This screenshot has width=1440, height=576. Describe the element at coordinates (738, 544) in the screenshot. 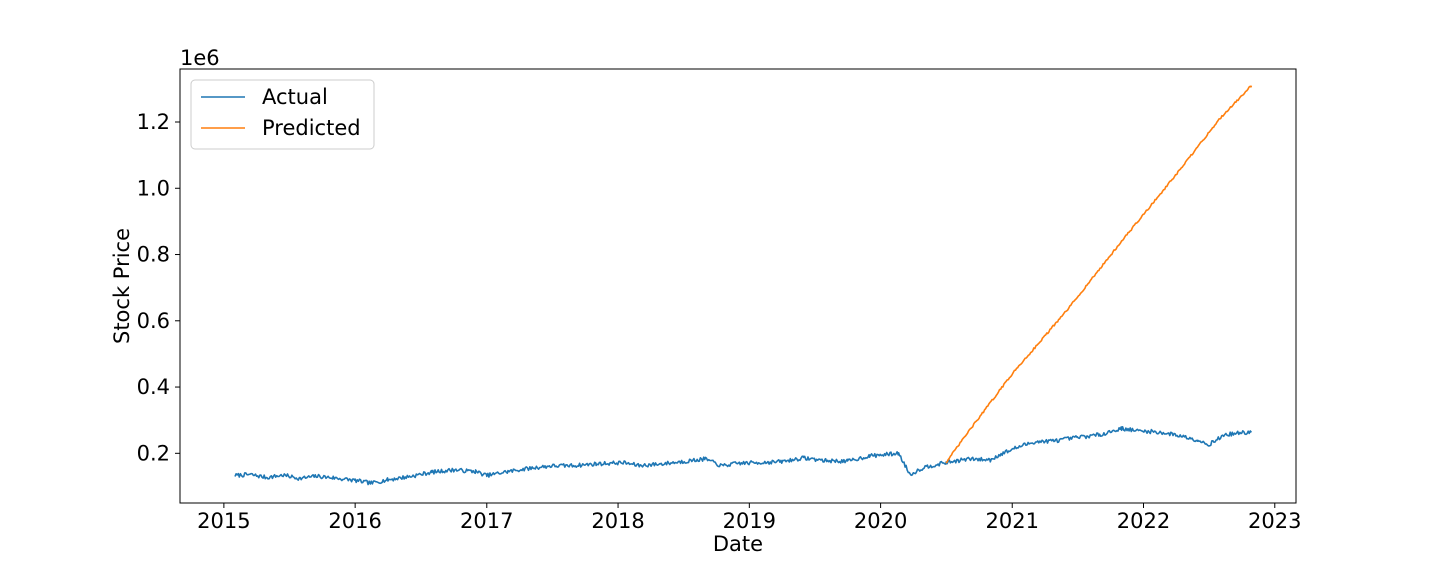

I see `x-axis-label: Date` at that location.